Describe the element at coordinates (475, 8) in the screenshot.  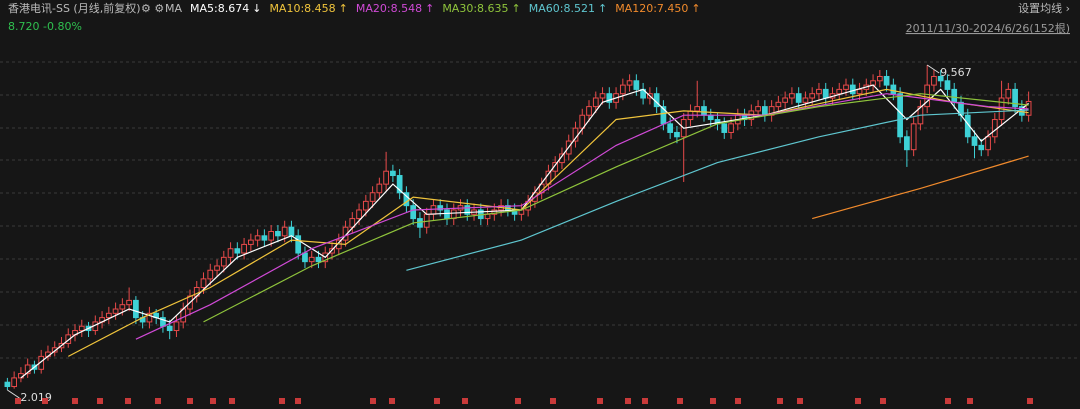
I see `legend-label: MA30:8.635` at that location.